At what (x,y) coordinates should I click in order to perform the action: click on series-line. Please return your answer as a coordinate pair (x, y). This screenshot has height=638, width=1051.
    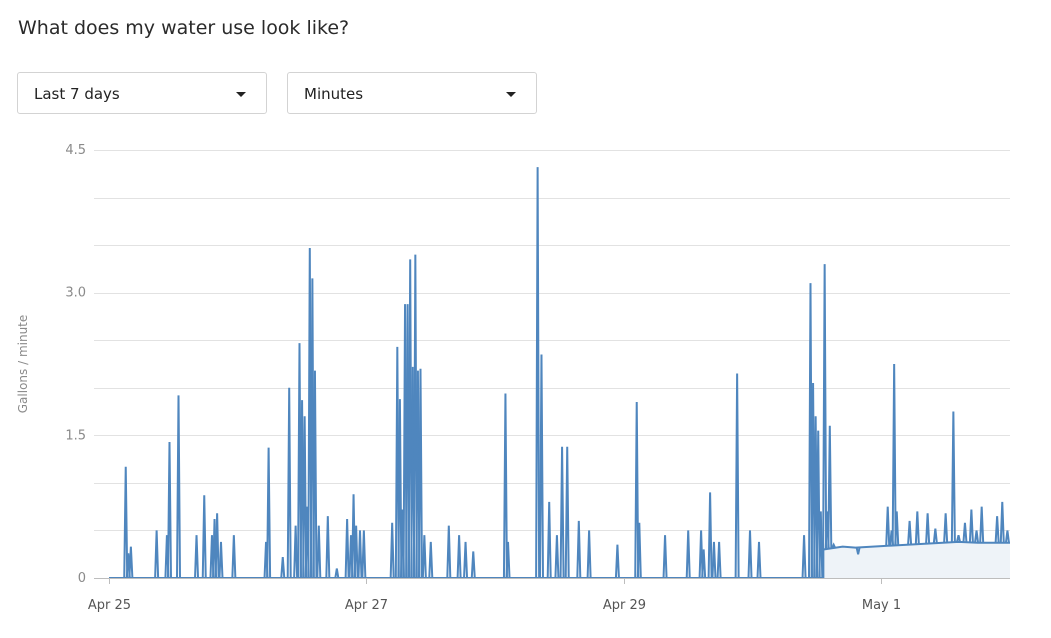
    Looking at the image, I should click on (559, 559).